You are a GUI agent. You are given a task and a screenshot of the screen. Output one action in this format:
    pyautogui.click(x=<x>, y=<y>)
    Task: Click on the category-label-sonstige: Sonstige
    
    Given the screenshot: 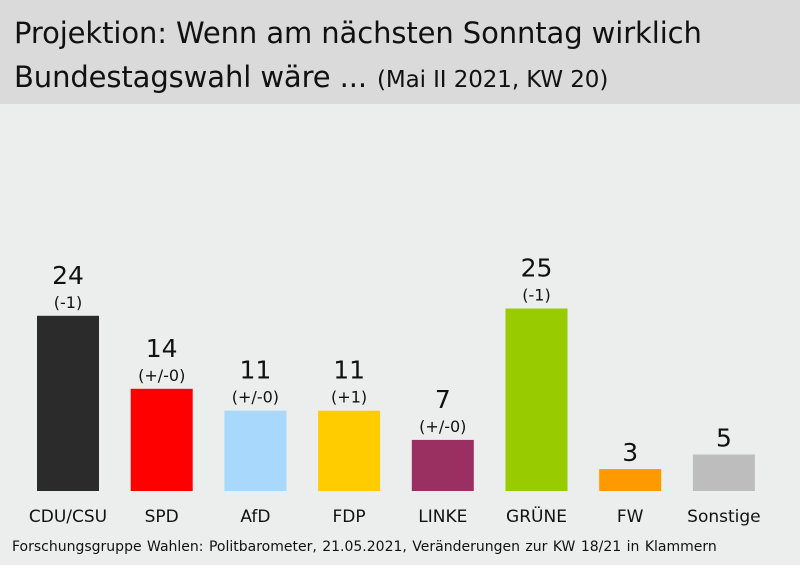 What is the action you would take?
    pyautogui.click(x=723, y=517)
    